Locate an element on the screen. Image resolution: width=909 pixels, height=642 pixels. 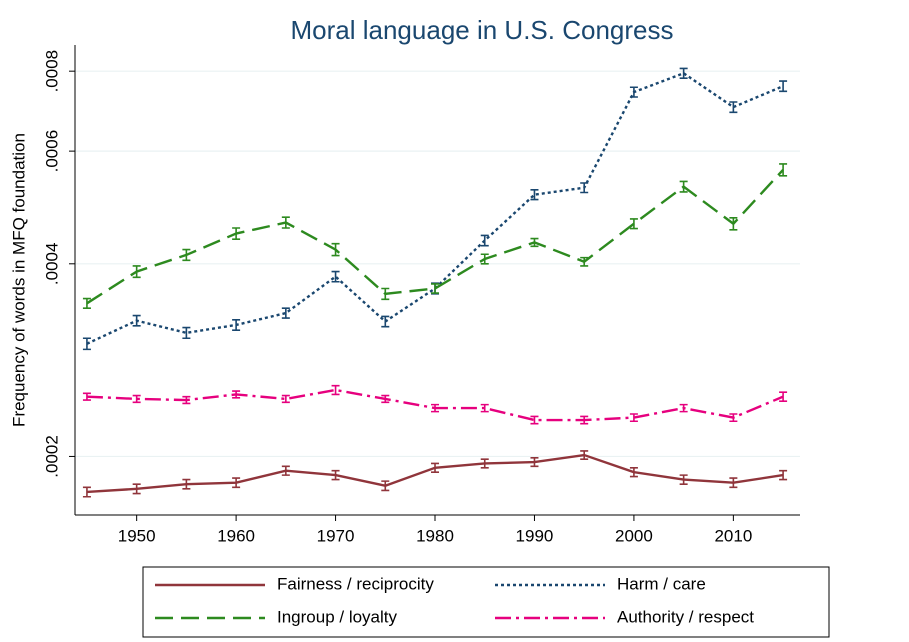
x-tick-label: 2000 is located at coordinates (634, 535).